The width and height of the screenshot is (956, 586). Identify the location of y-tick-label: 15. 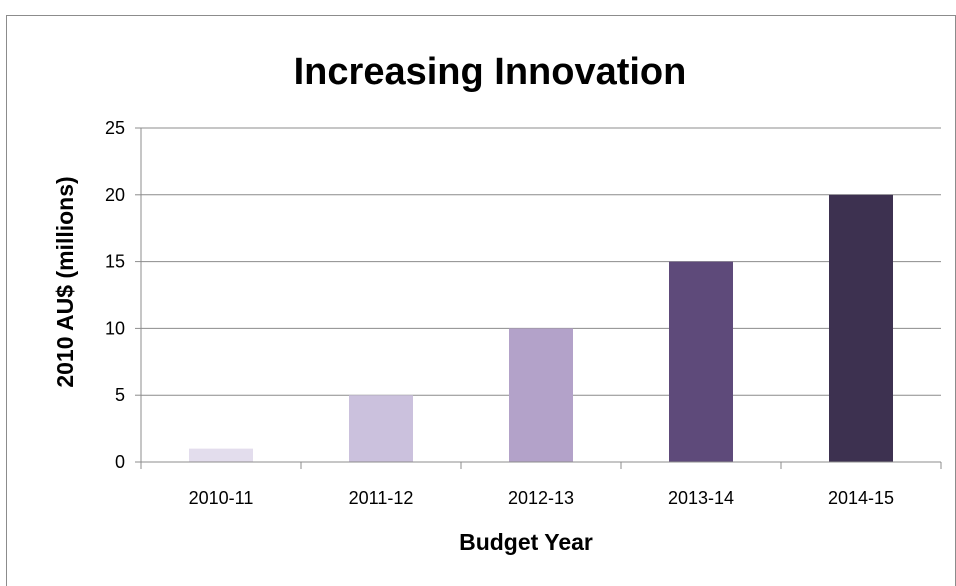
(115, 262).